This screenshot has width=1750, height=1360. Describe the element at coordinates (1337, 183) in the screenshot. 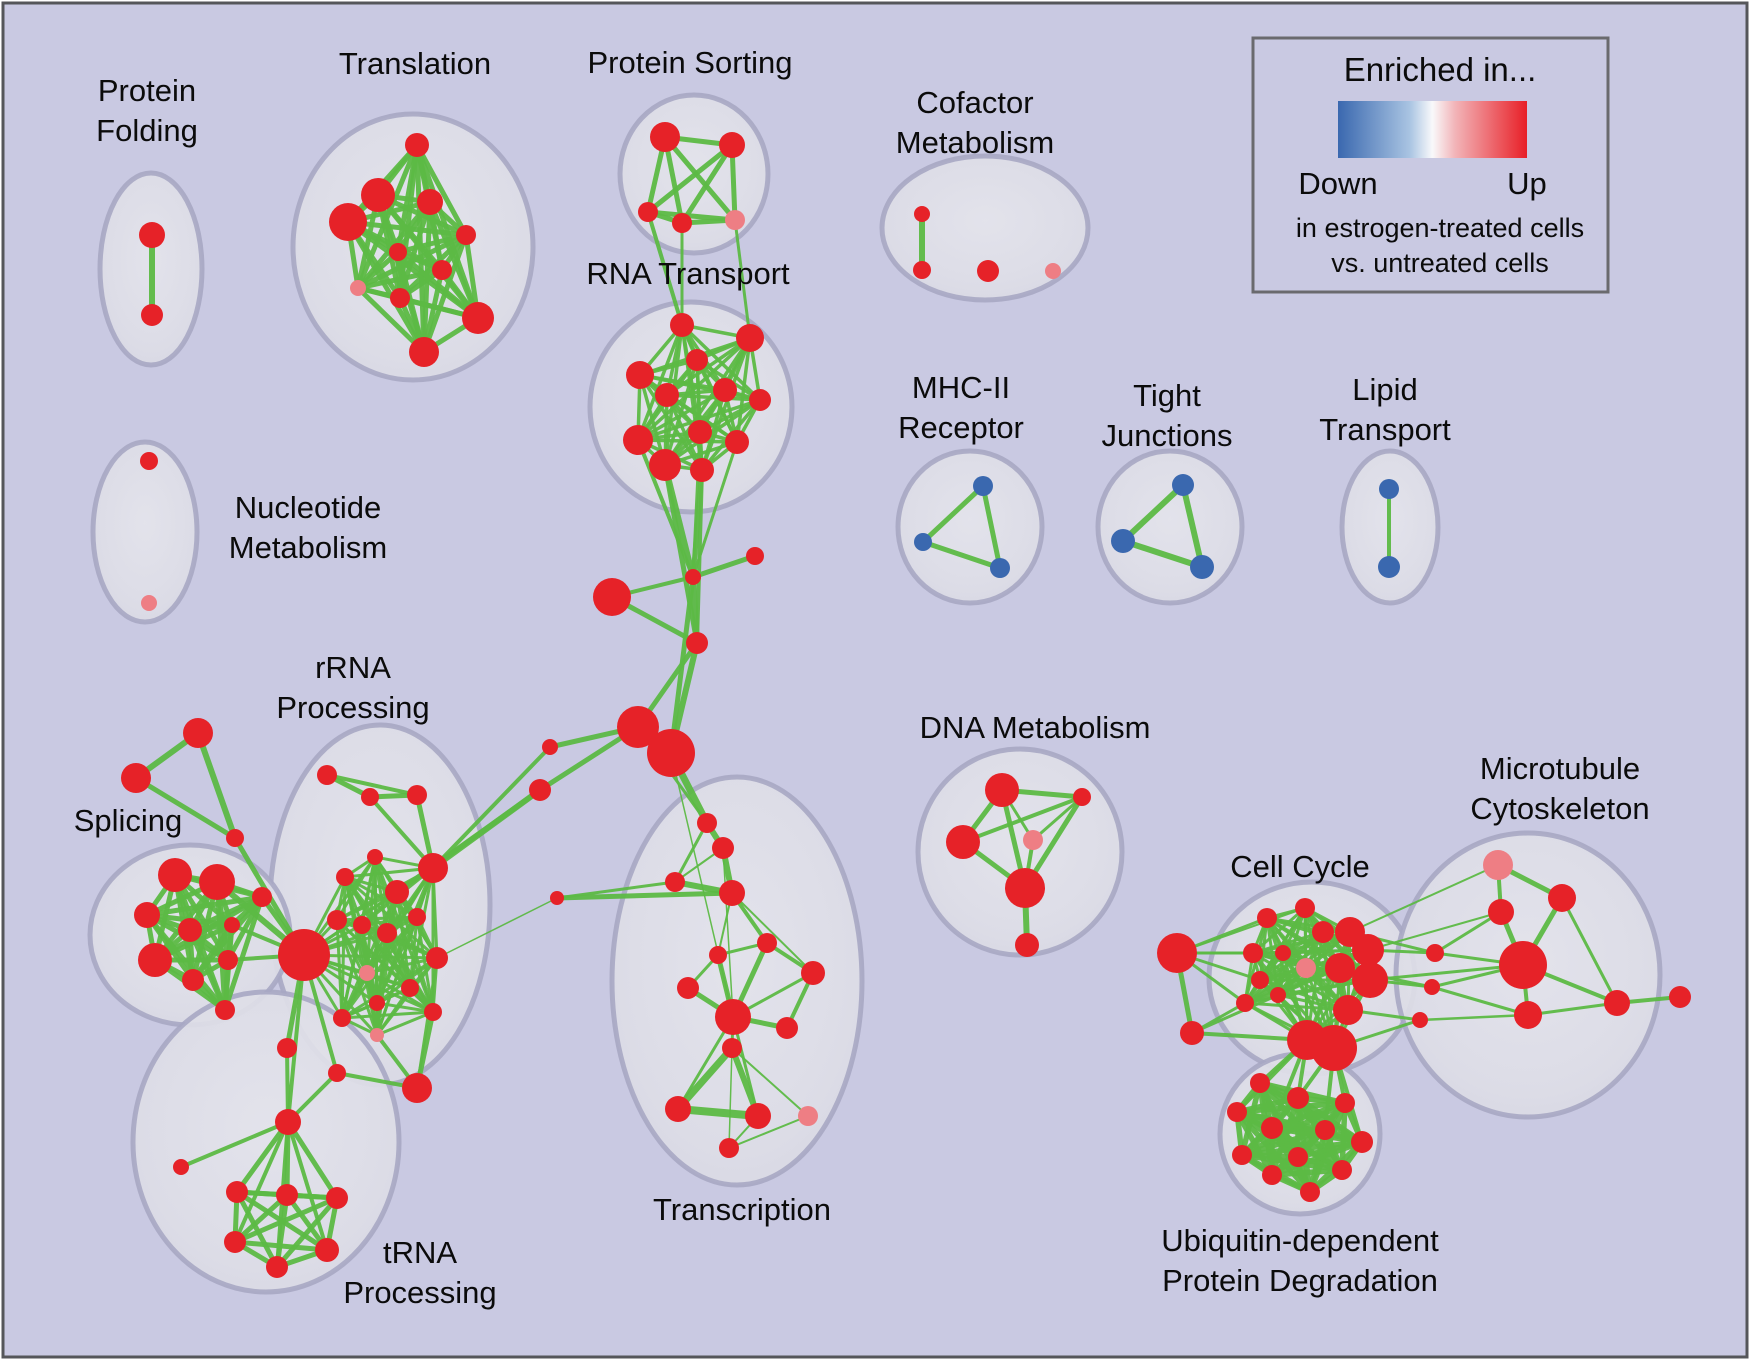

I see `legend-down-label: Down` at that location.